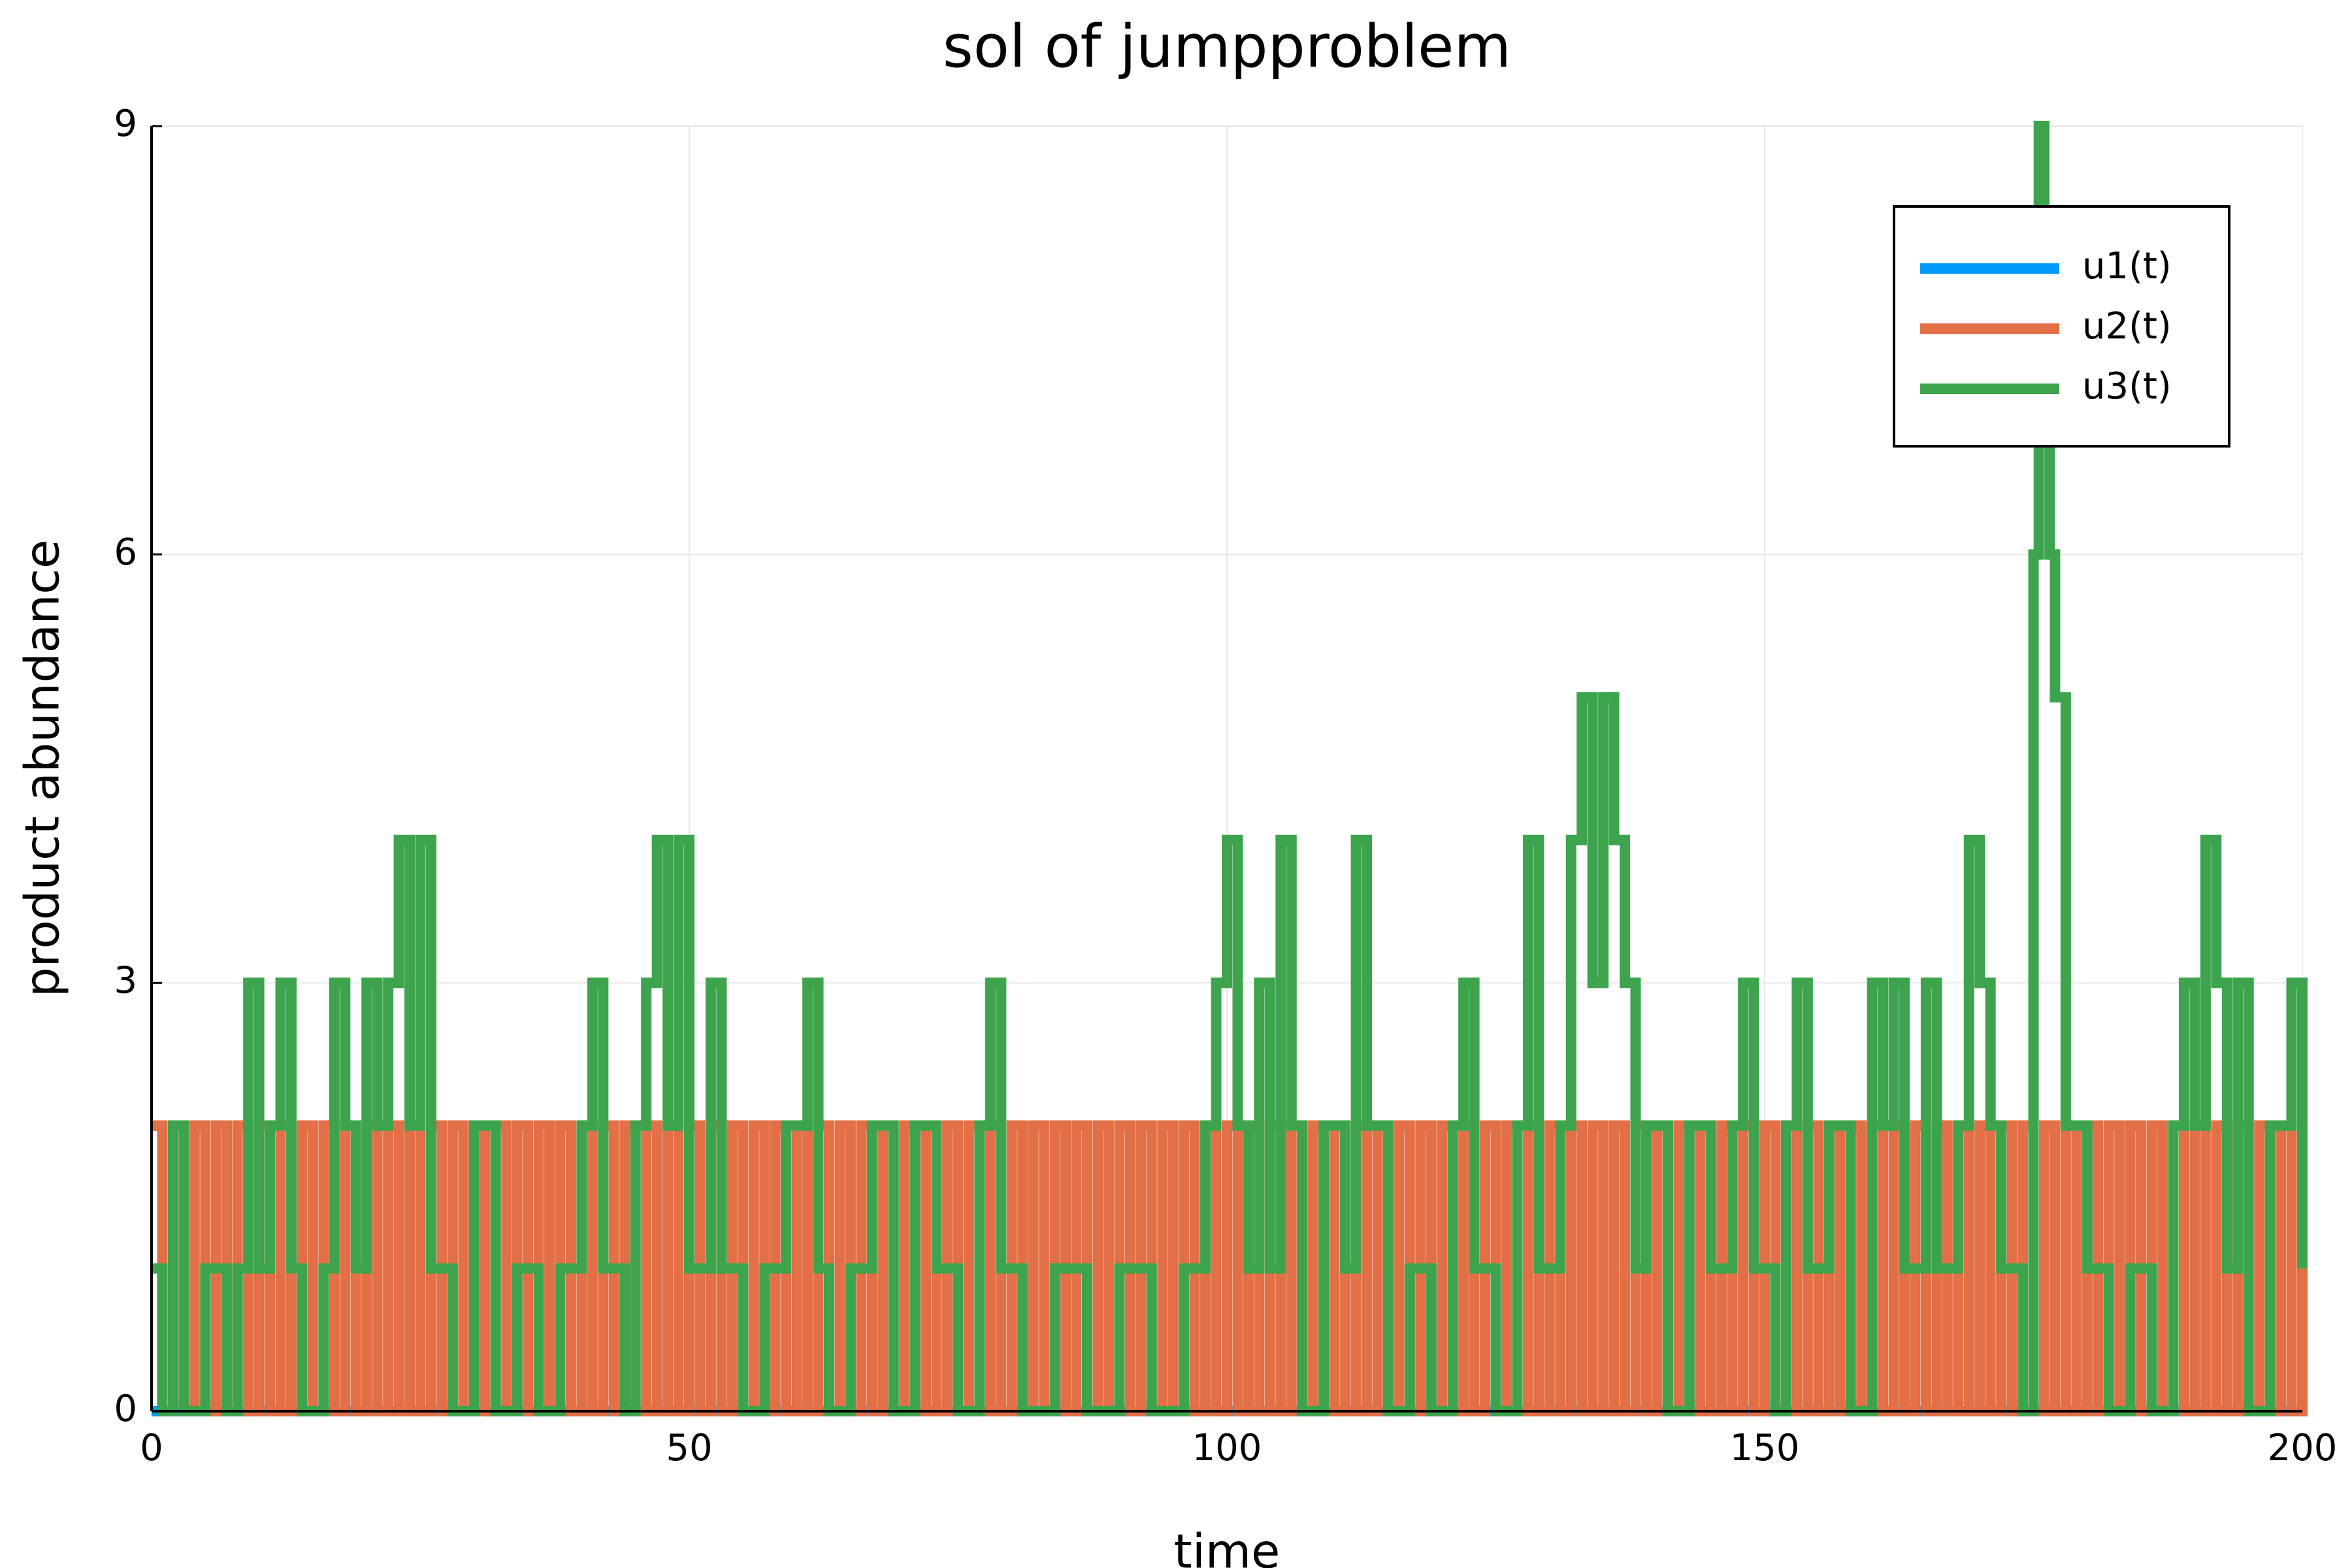  What do you see at coordinates (2127, 326) in the screenshot?
I see `legend-label: u2(t)` at bounding box center [2127, 326].